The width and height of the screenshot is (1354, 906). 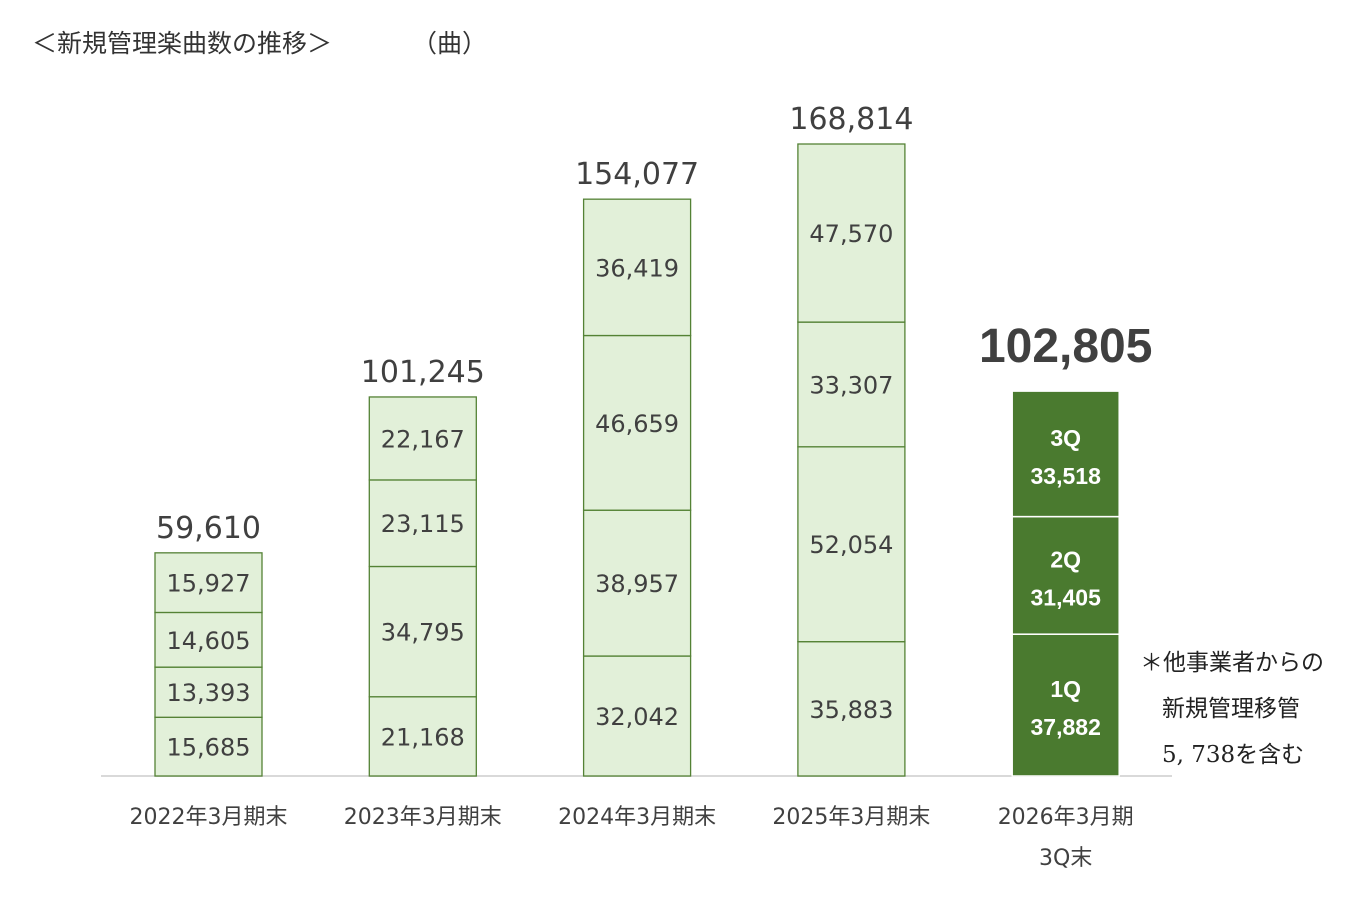 What do you see at coordinates (423, 817) in the screenshot?
I see `x-tick-label: 2023年3月期末` at bounding box center [423, 817].